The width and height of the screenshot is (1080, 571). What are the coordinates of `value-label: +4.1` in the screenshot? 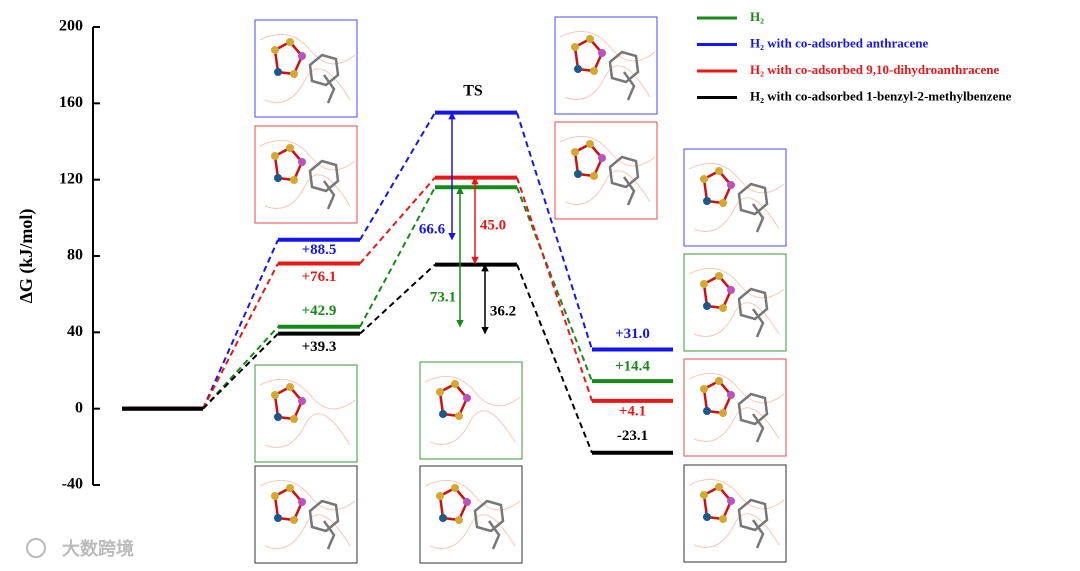 It's located at (632, 411).